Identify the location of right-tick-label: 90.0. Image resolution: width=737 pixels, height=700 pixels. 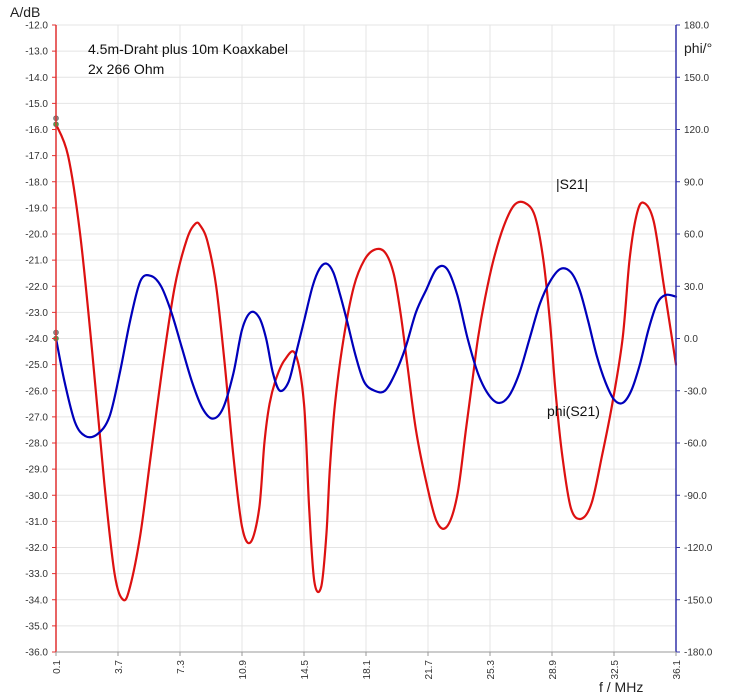
(694, 182).